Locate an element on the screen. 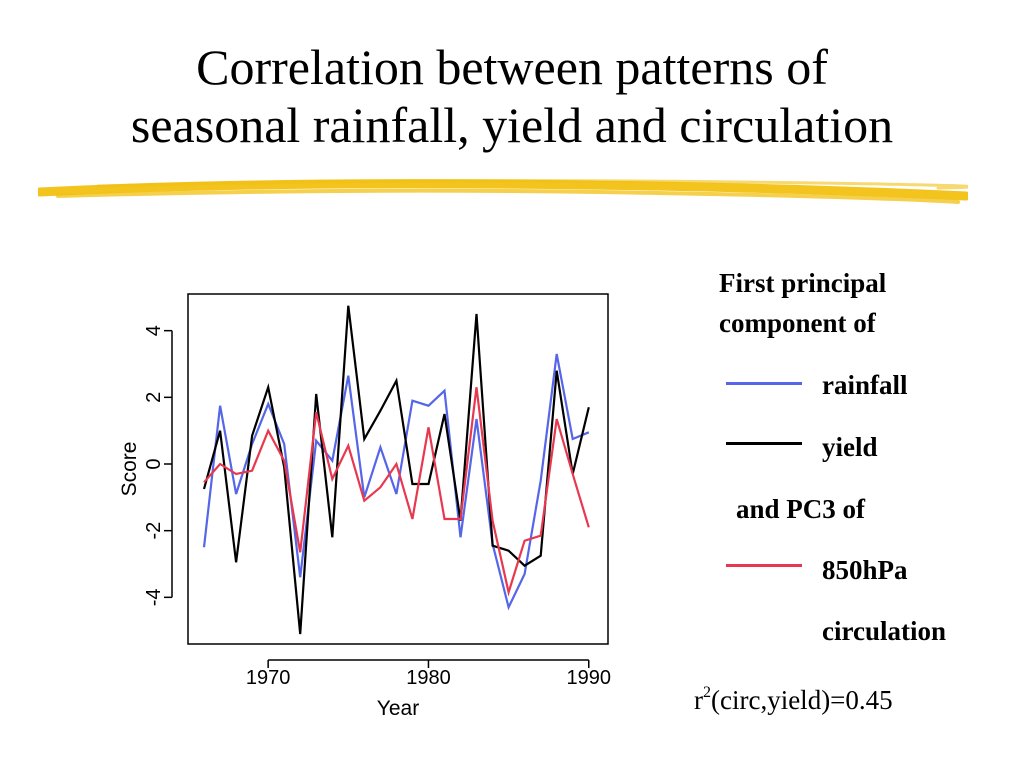  legend-pc3-label: and PC3 of is located at coordinates (801, 509).